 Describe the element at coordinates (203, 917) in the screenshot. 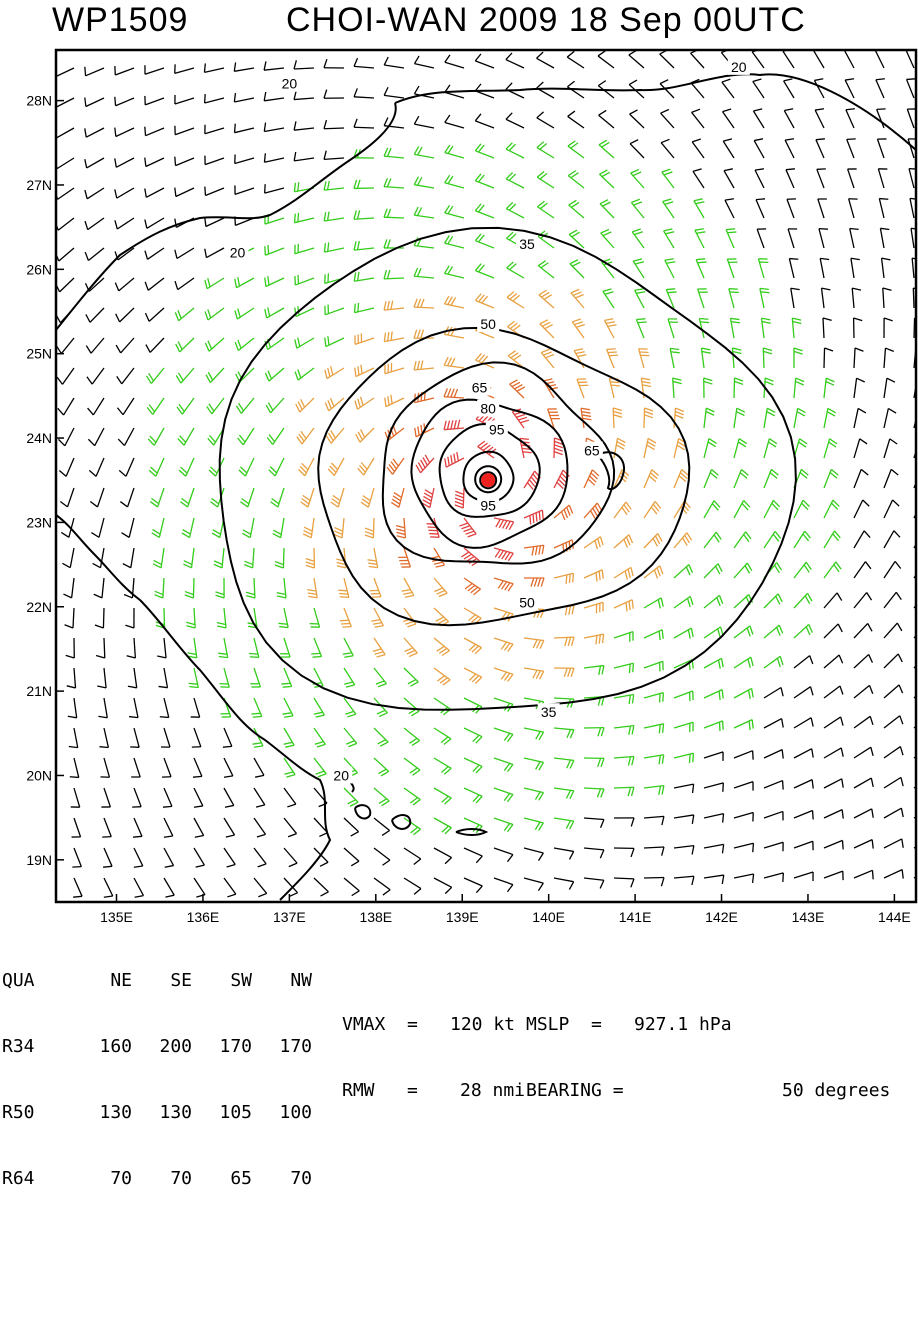

I see `lon-tick-label: 136E` at that location.